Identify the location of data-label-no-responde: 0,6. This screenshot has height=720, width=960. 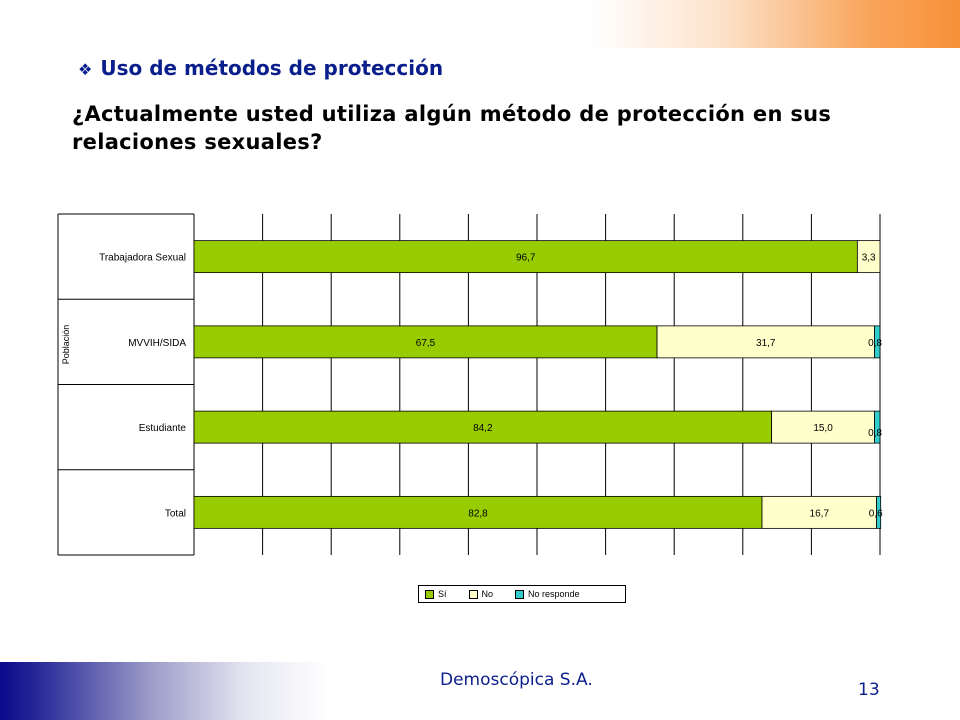
(876, 513).